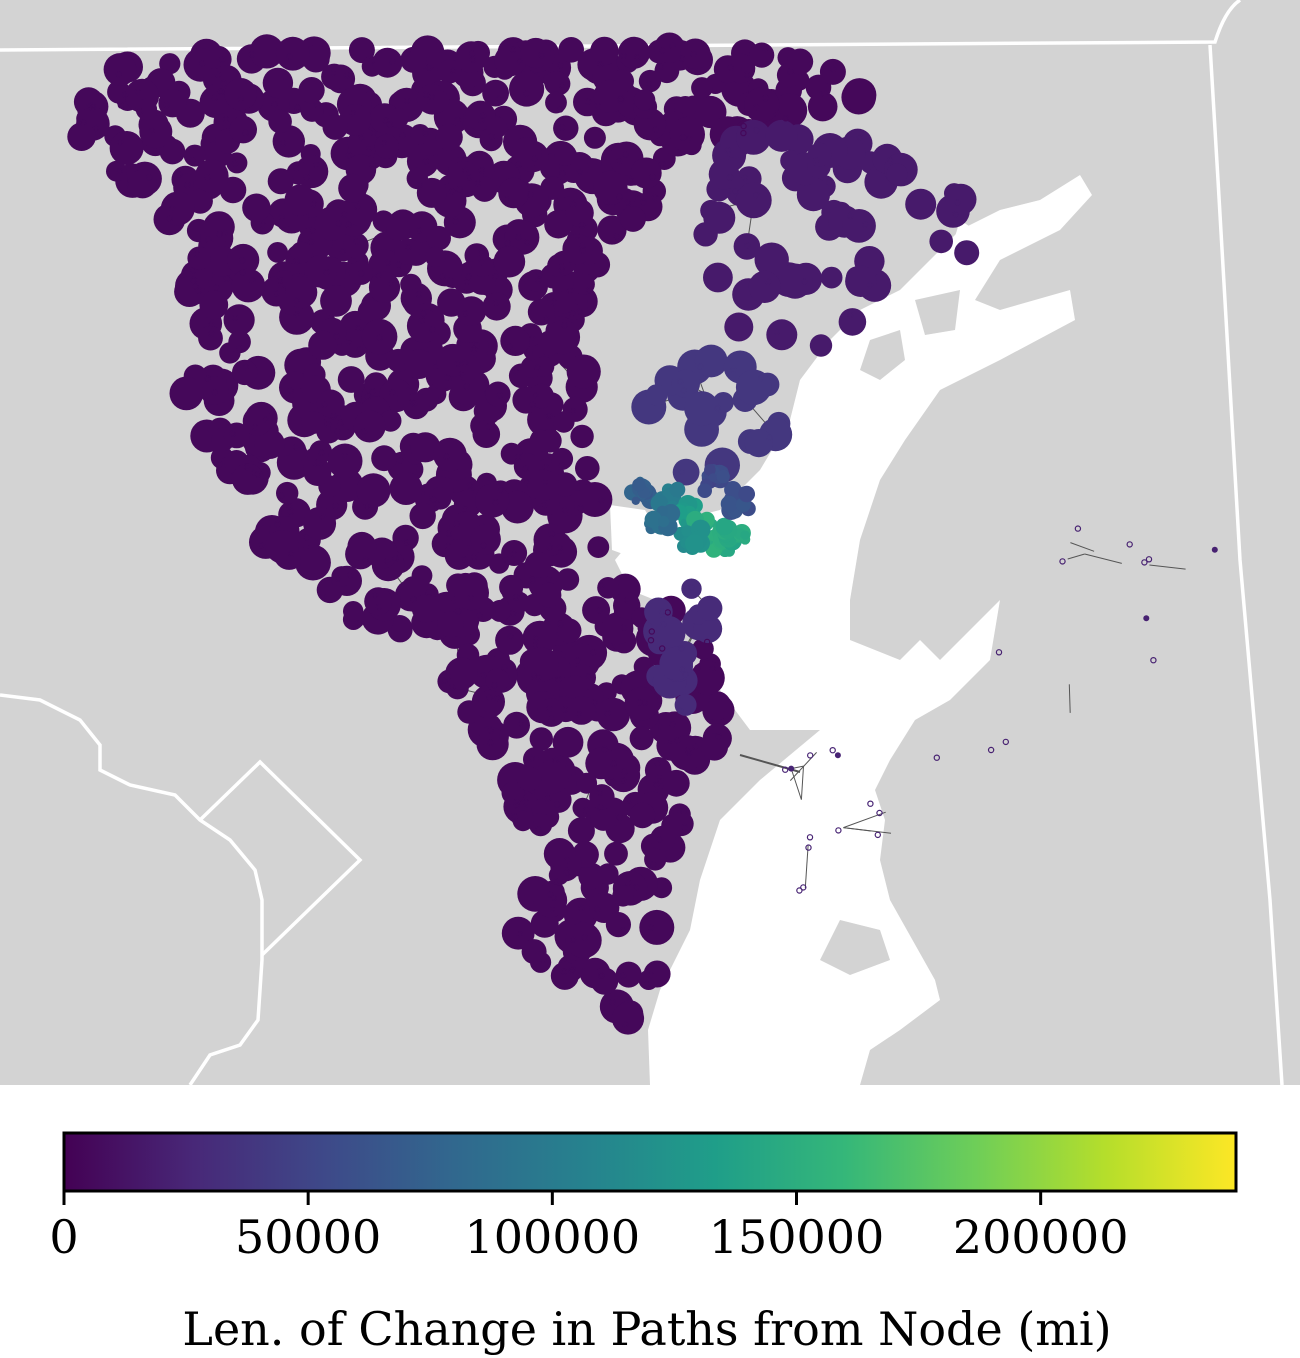 The height and width of the screenshot is (1358, 1300). Describe the element at coordinates (63, 1237) in the screenshot. I see `colorbar-tick-label: 0` at that location.